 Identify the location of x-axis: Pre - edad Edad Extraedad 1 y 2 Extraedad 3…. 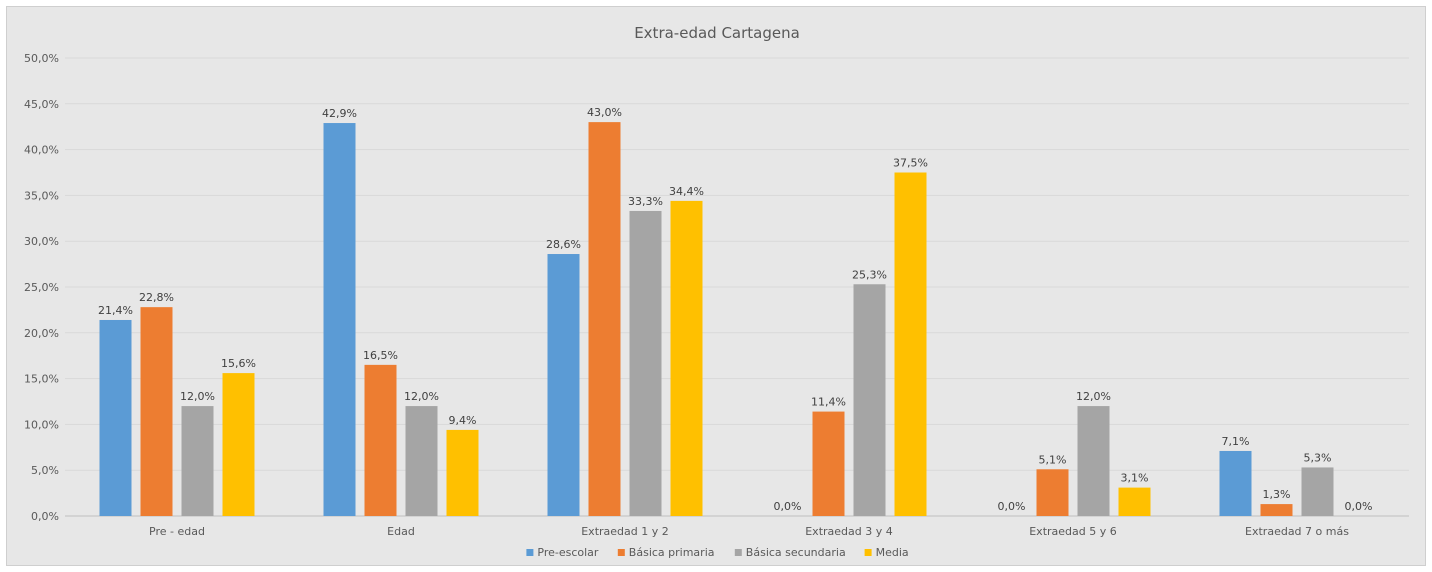
(749, 531).